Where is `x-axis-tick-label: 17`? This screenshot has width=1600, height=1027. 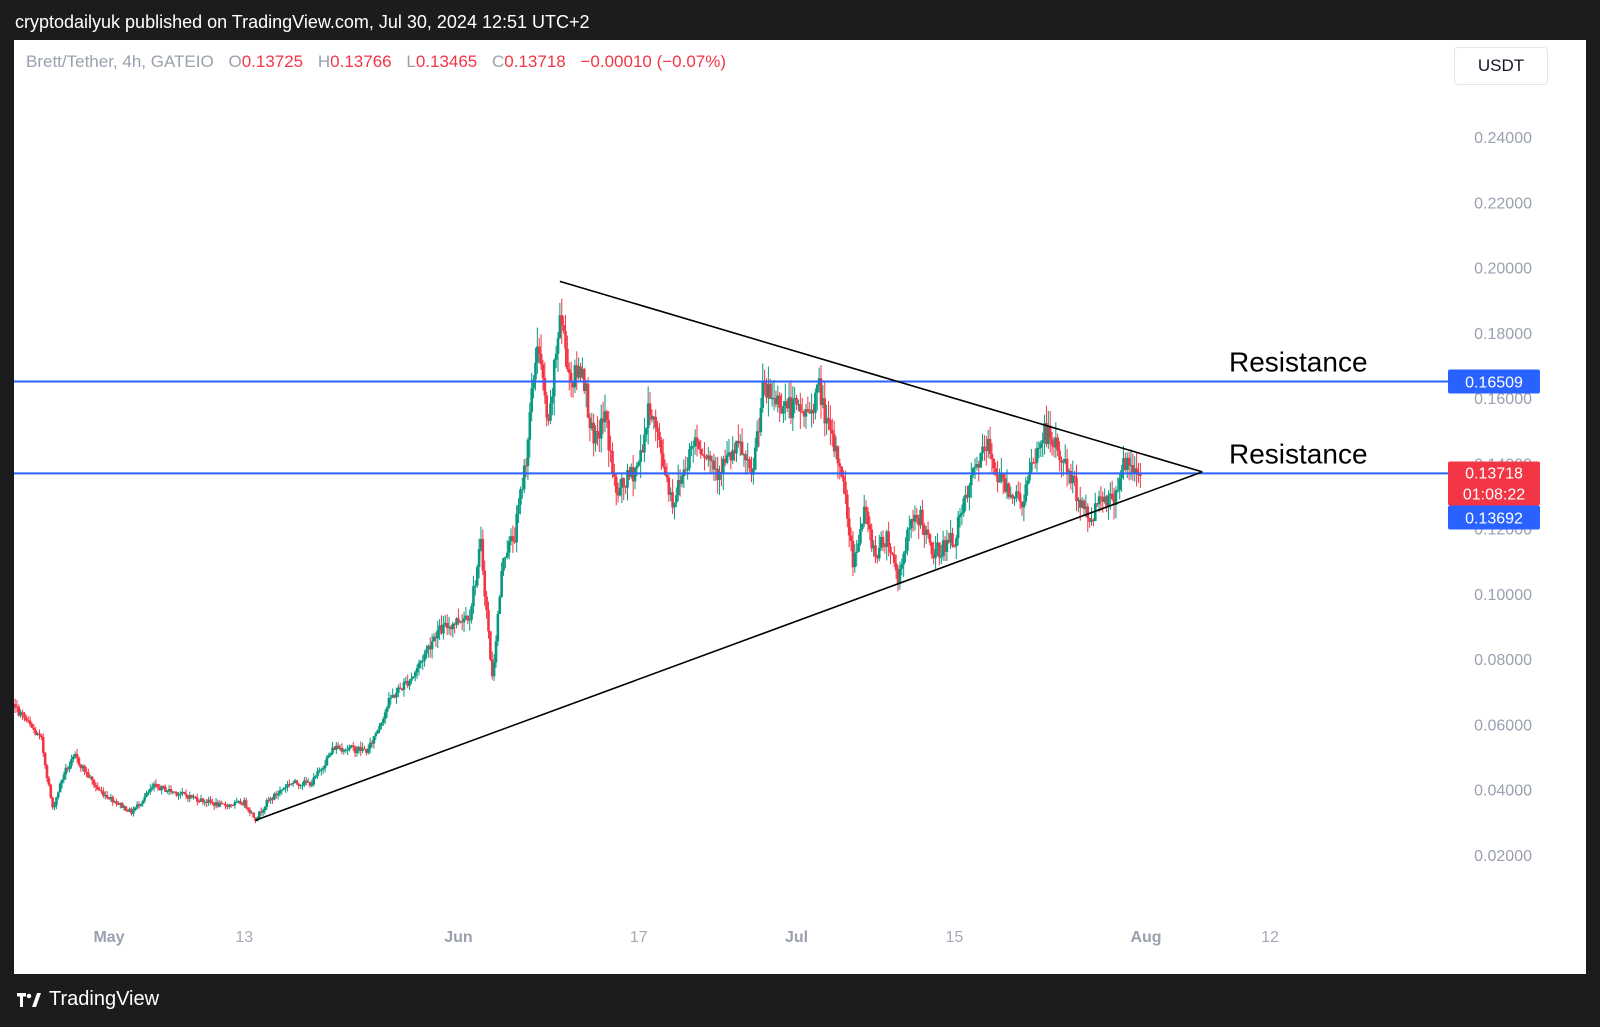 x-axis-tick-label: 17 is located at coordinates (639, 937).